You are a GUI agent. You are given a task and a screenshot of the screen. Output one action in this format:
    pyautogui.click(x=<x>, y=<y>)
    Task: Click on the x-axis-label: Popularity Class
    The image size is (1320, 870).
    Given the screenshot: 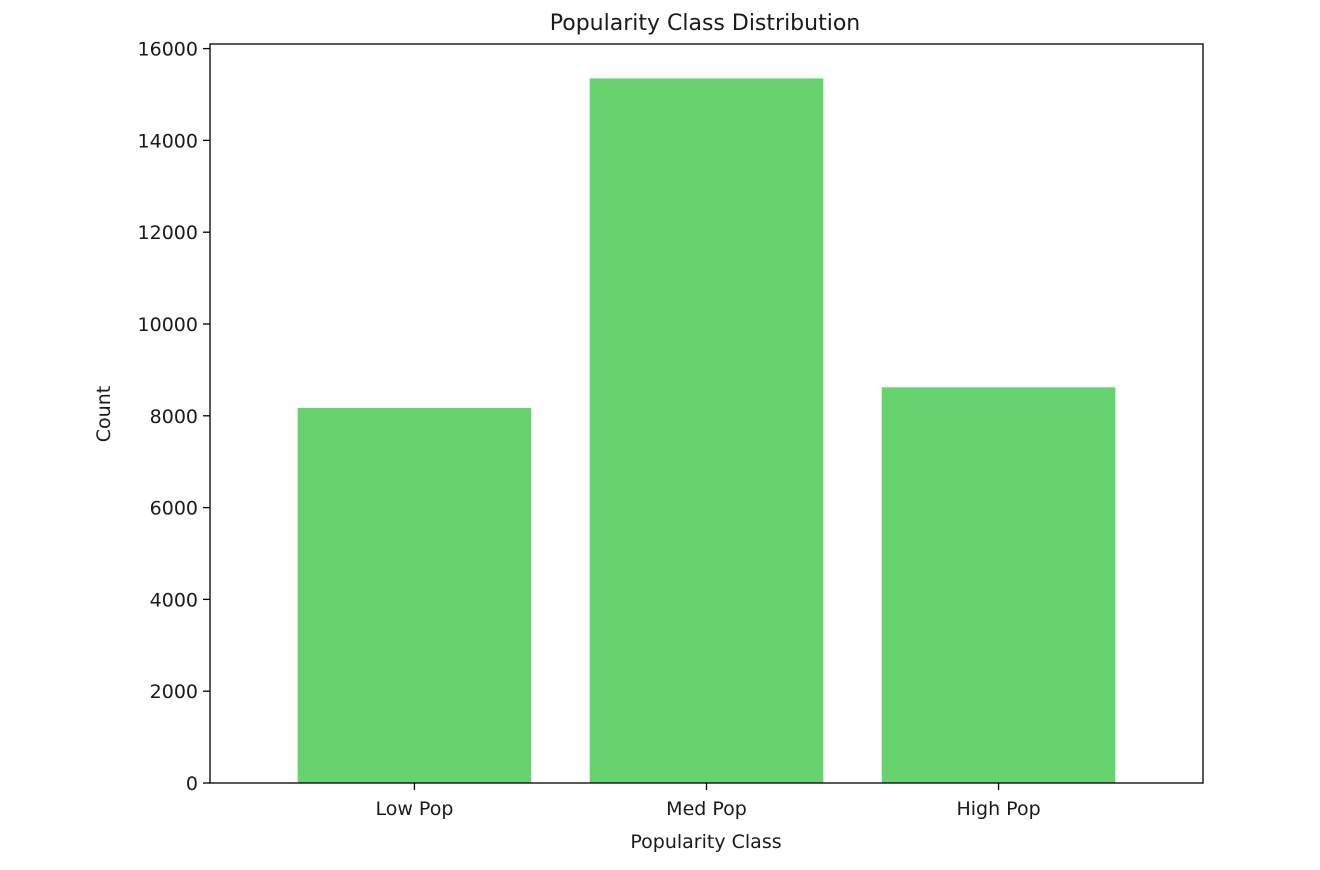 What is the action you would take?
    pyautogui.click(x=705, y=842)
    